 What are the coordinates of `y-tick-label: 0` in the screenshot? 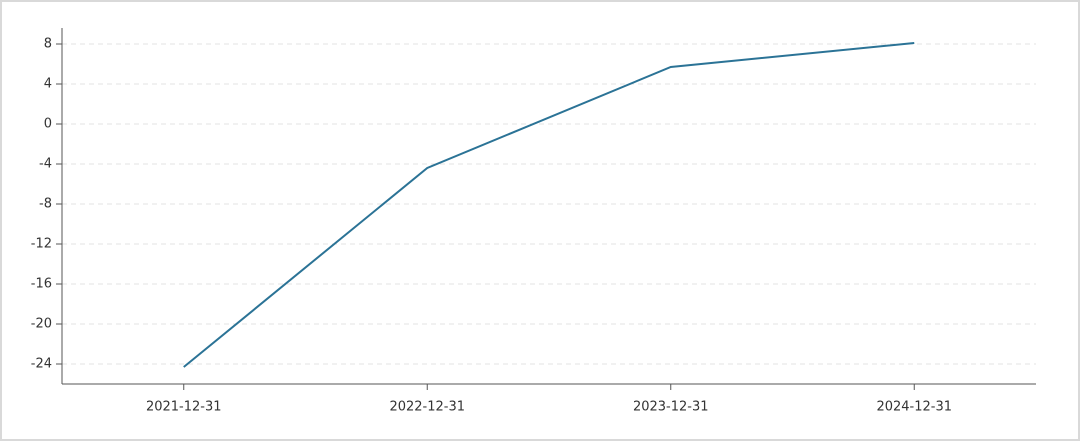 It's located at (48, 124).